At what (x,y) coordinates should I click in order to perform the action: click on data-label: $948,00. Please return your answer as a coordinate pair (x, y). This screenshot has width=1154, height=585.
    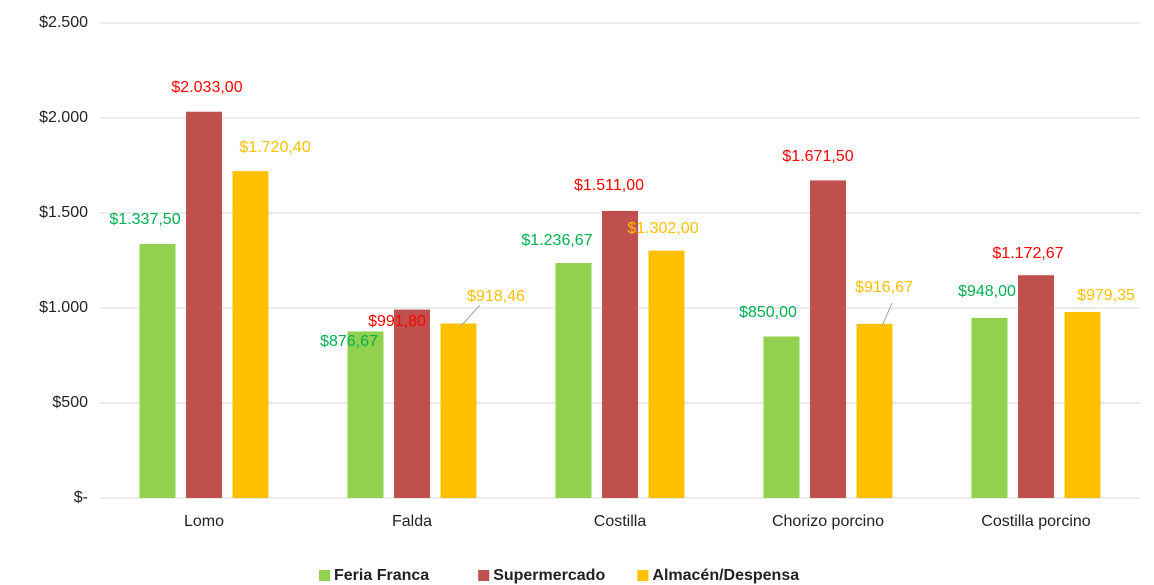
    Looking at the image, I should click on (987, 291).